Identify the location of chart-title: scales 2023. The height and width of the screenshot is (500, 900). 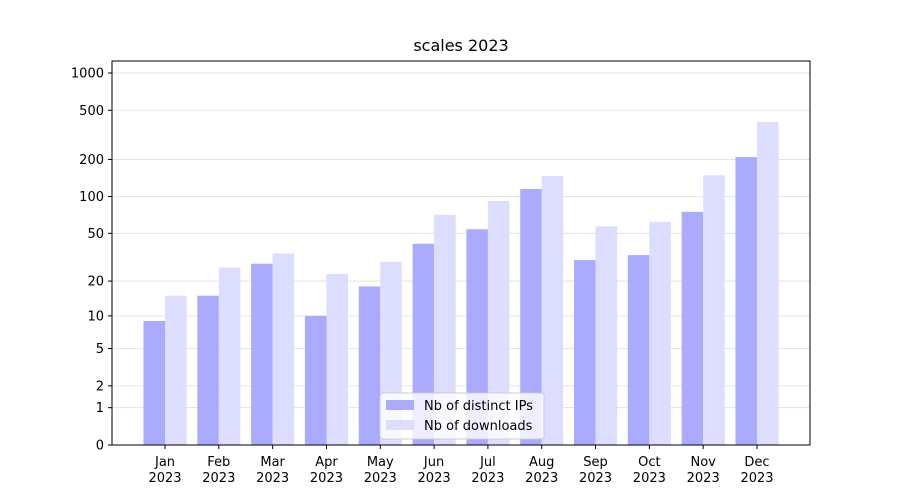
(460, 45).